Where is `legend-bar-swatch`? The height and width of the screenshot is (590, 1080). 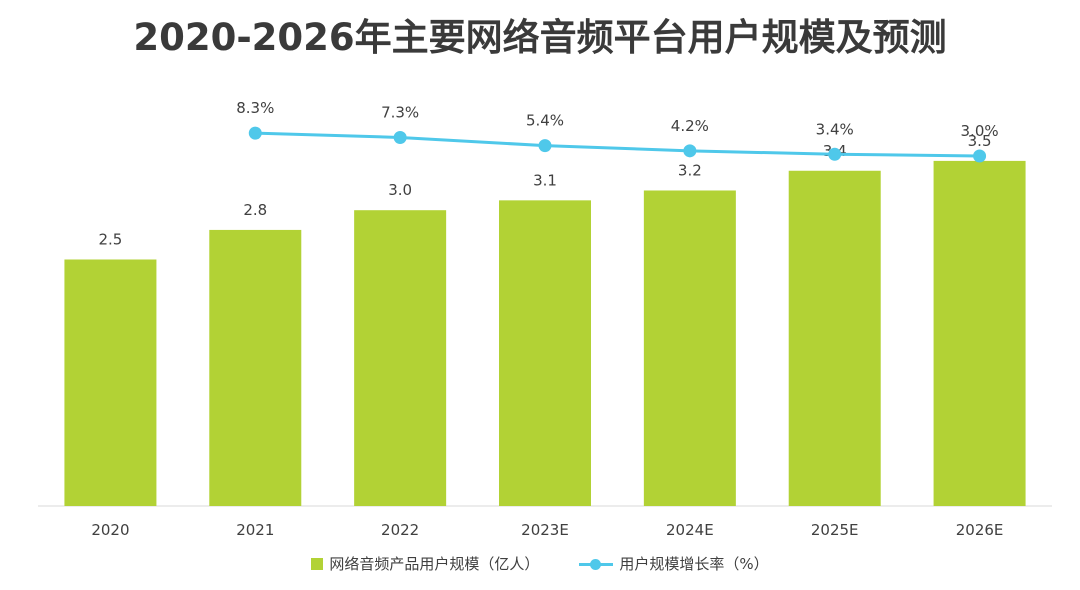
legend-bar-swatch is located at coordinates (317, 563).